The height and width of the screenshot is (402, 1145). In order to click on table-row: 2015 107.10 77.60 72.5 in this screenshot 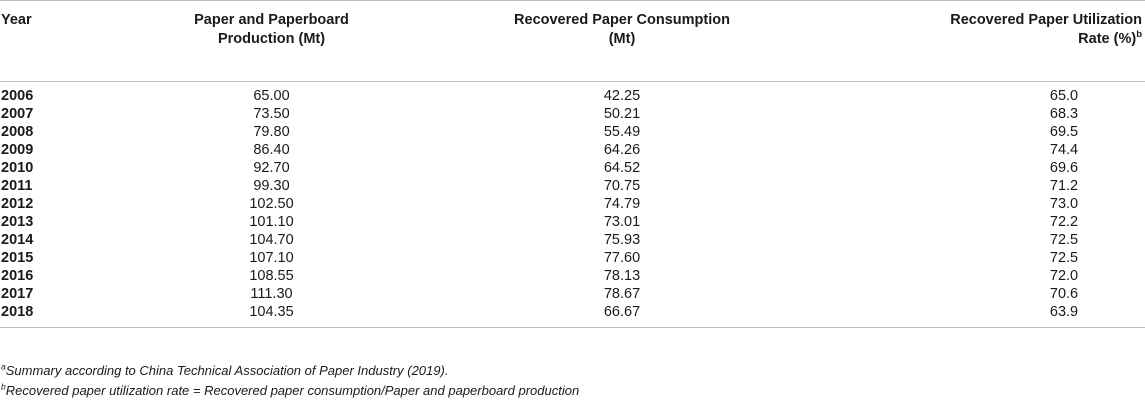, I will do `click(572, 259)`.